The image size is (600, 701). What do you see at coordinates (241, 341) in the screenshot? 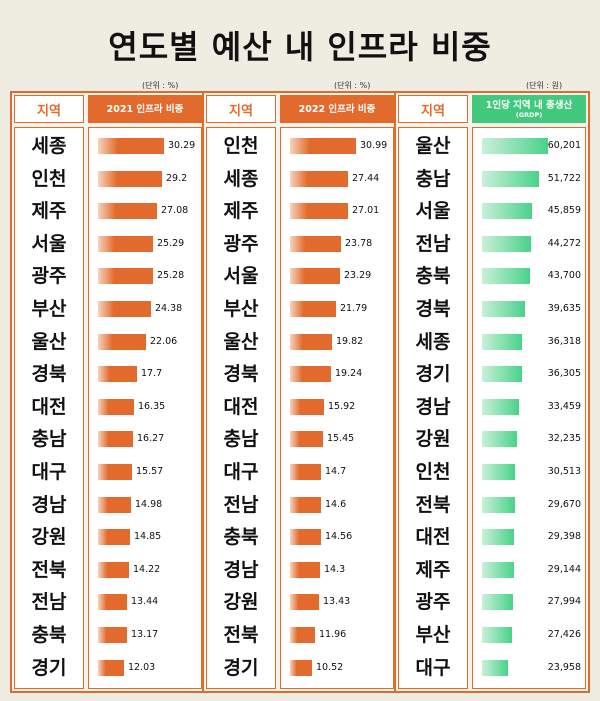
I see `region-label: 울산` at bounding box center [241, 341].